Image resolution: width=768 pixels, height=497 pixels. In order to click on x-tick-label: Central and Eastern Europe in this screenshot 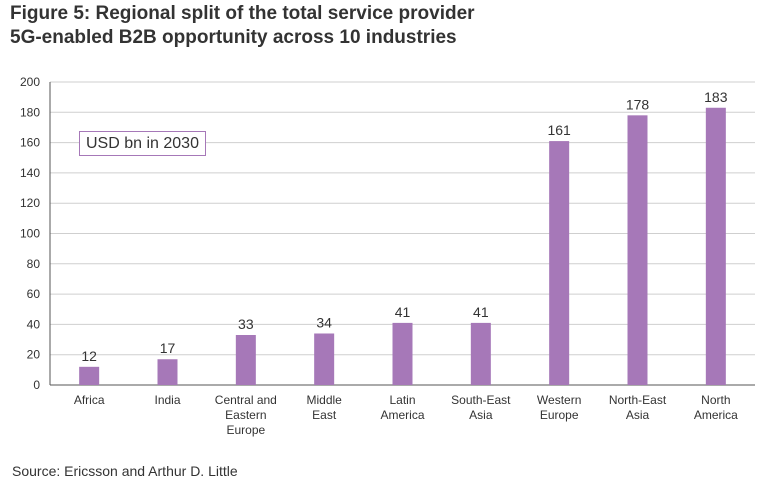, I will do `click(246, 415)`.